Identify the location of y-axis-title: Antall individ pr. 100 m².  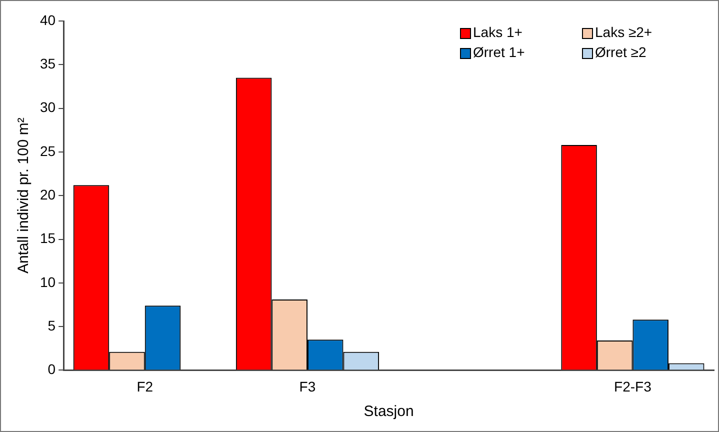
(23, 196).